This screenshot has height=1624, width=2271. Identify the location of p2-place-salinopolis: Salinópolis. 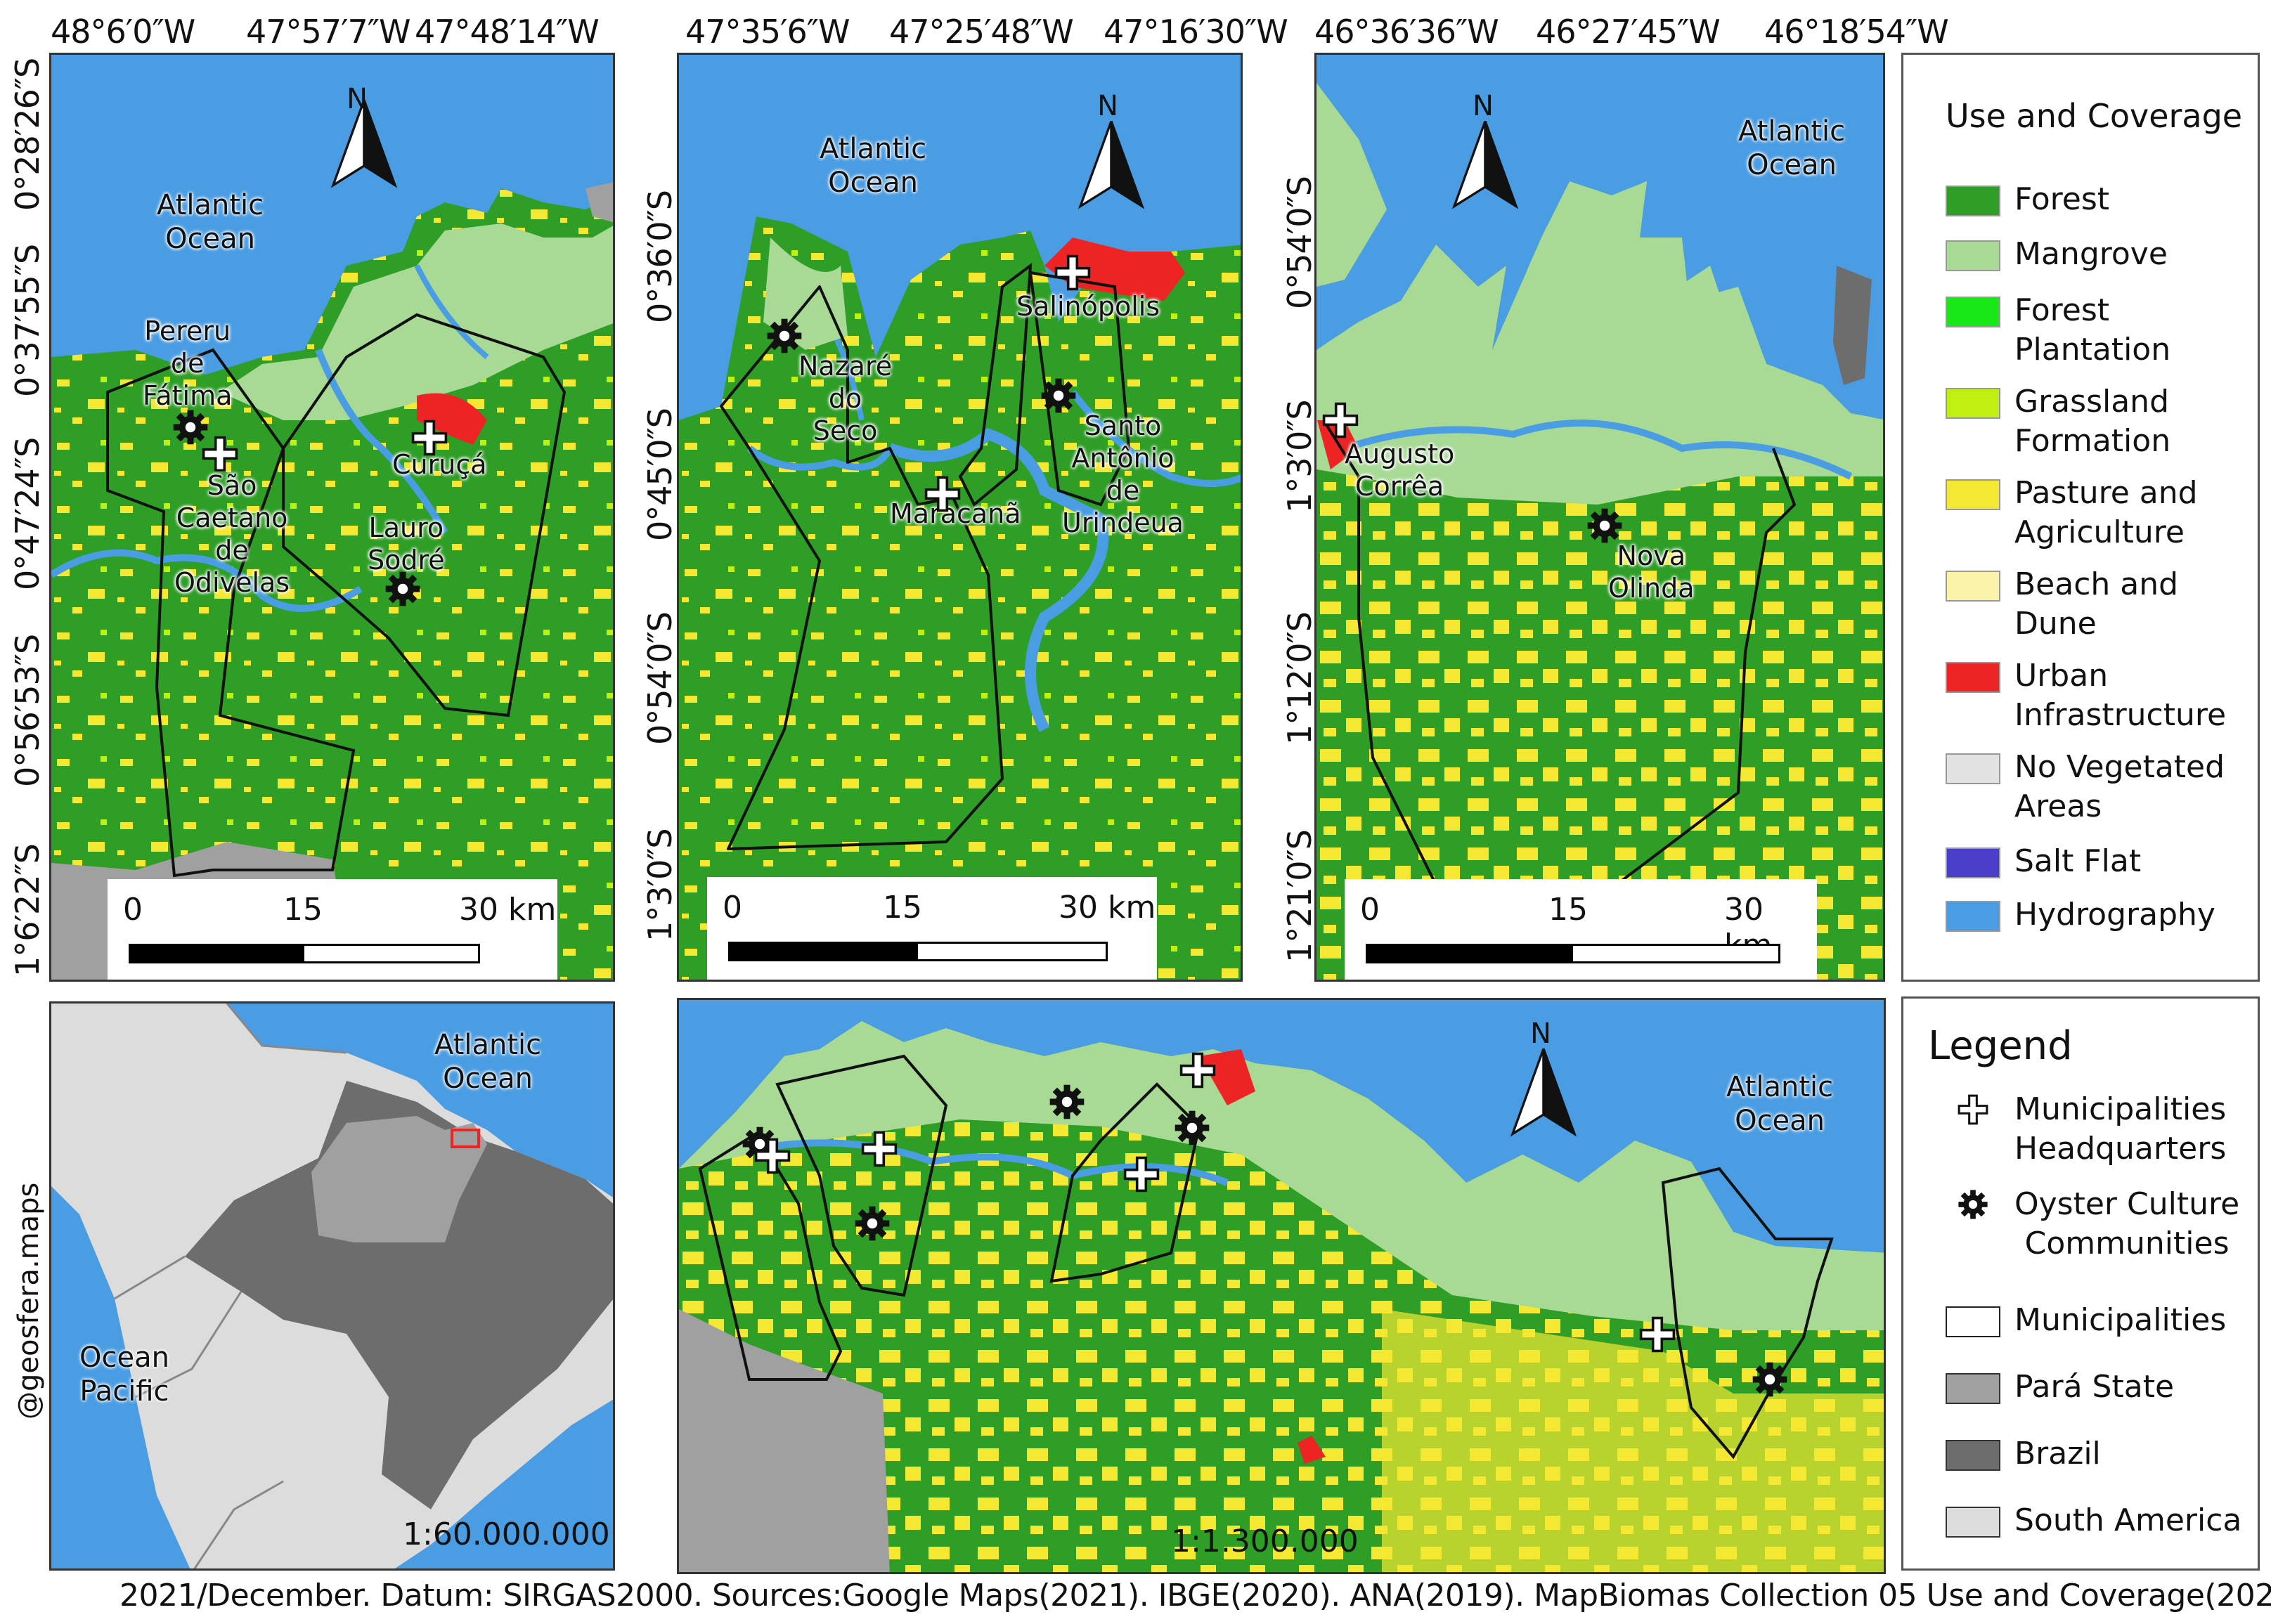
(1088, 306).